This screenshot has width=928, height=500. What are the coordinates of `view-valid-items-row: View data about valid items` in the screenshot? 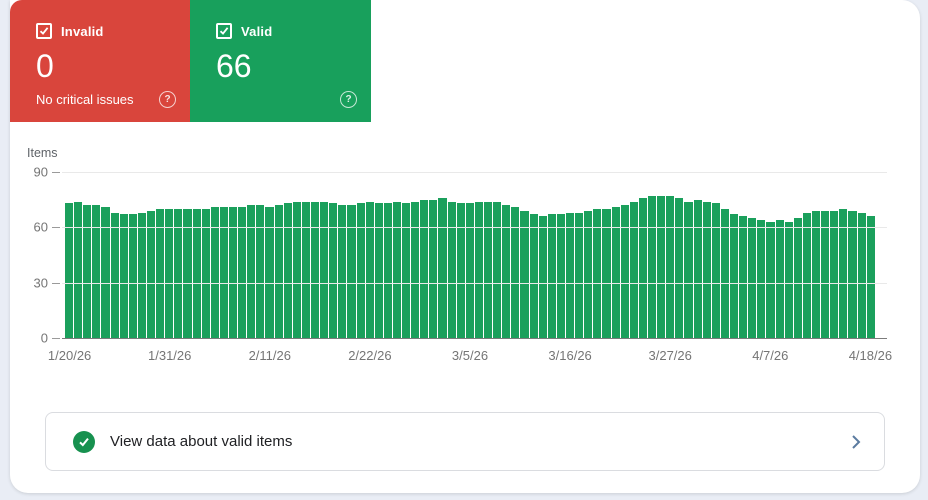 It's located at (465, 441).